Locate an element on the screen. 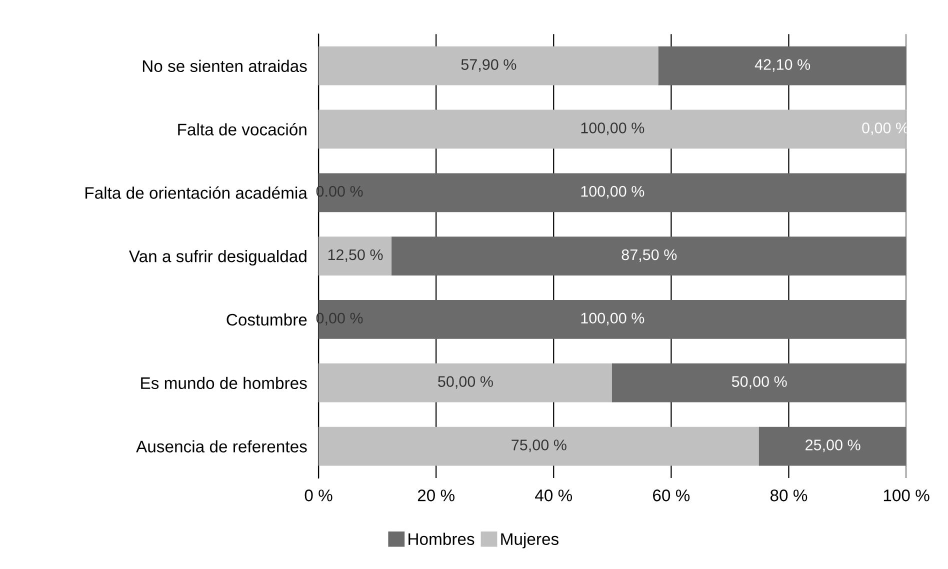  legend-label: Mujeres is located at coordinates (530, 540).